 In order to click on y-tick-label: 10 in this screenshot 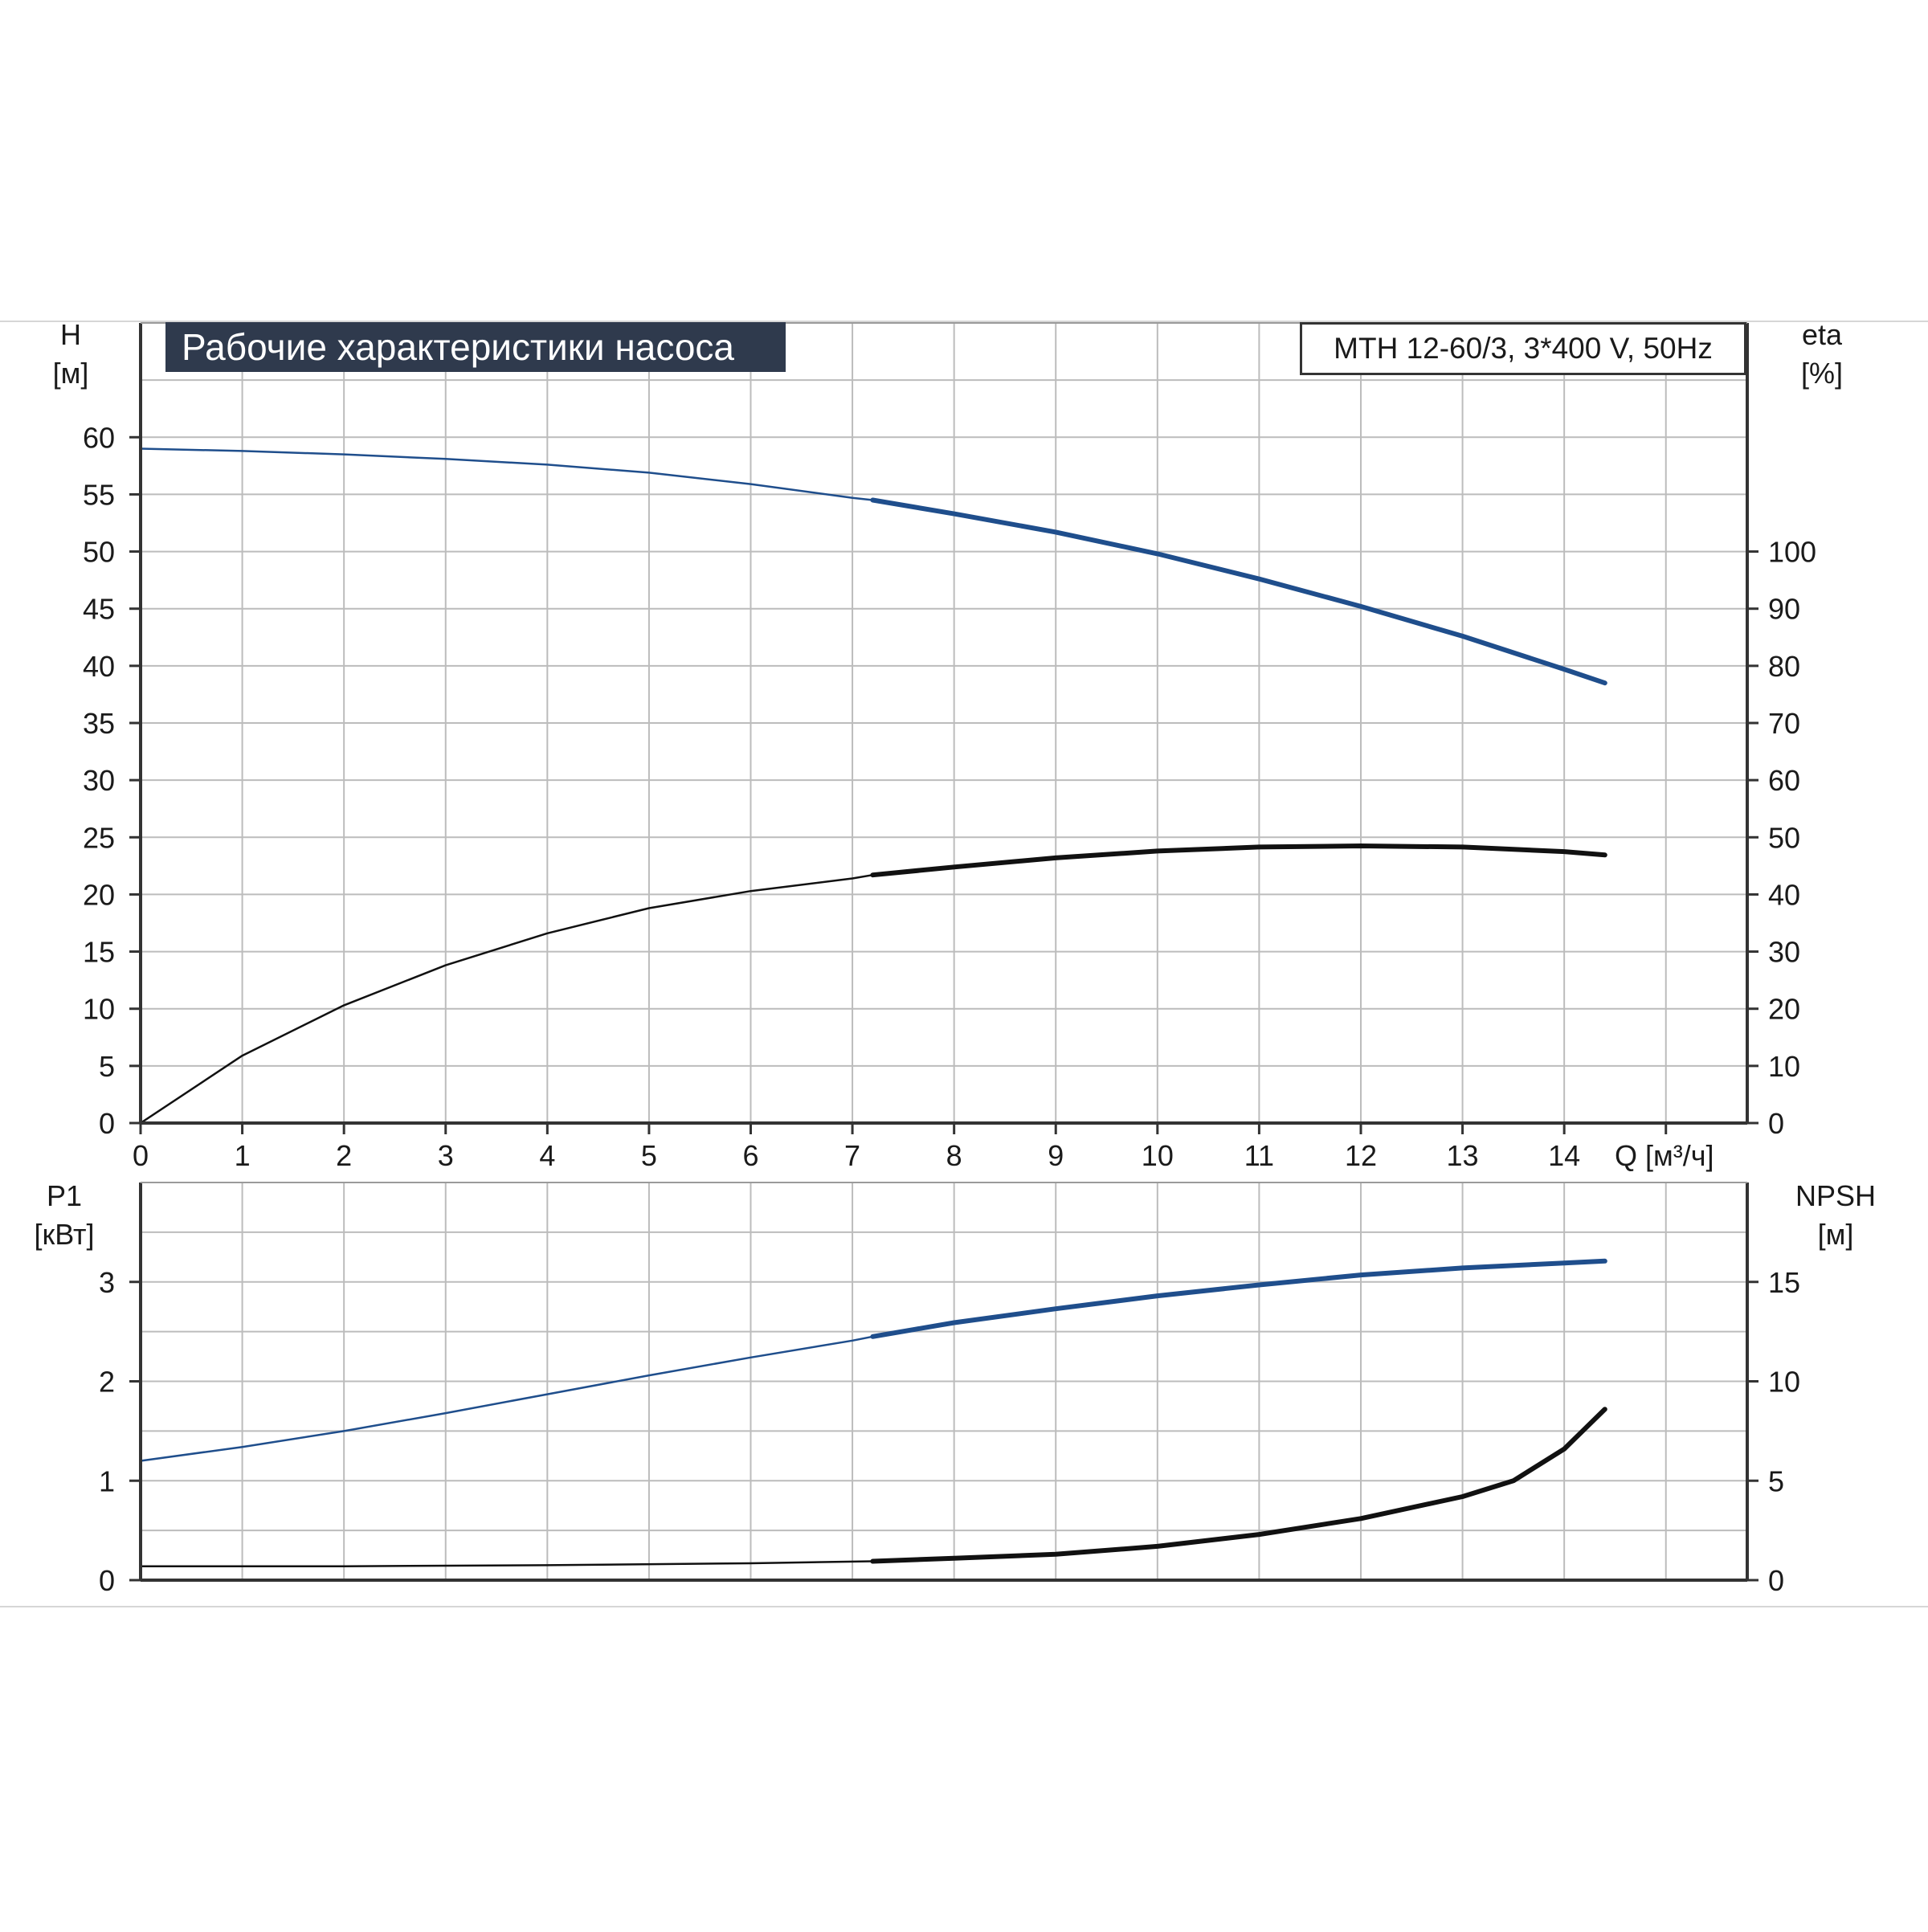, I will do `click(99, 1010)`.